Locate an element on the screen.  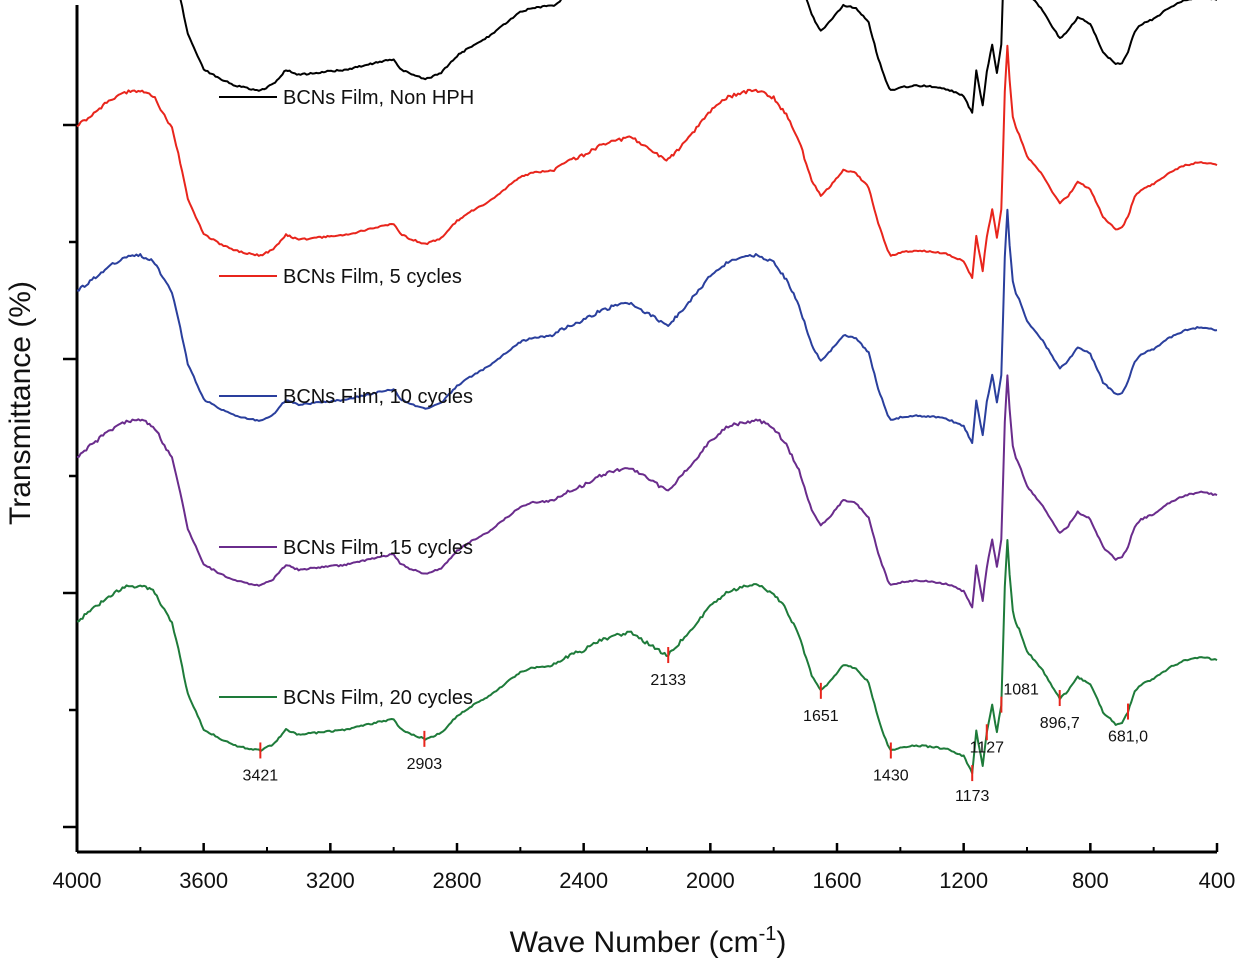
x-tick-label: 2400 is located at coordinates (583, 880).